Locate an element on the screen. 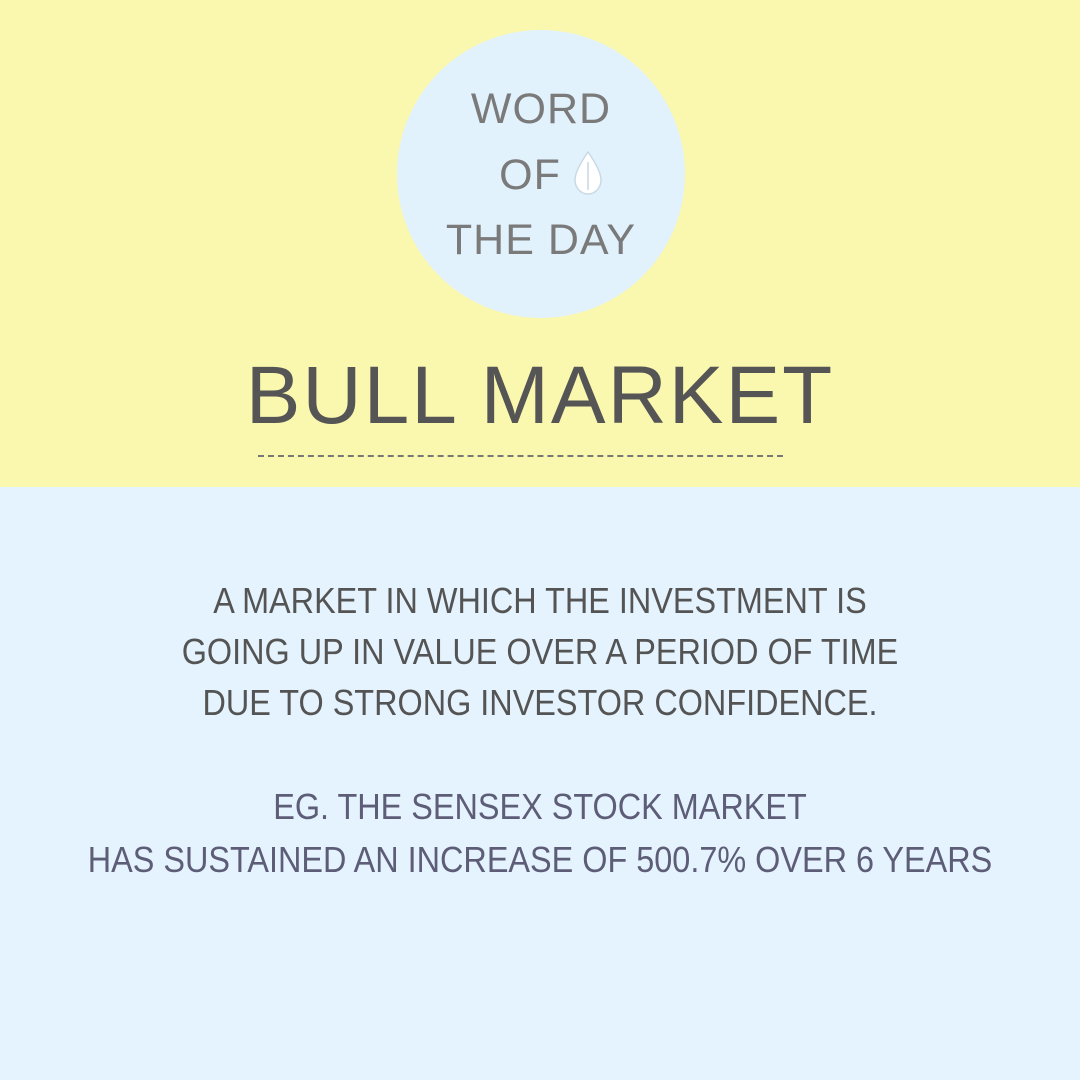  badge-line-the-day: THE DAY is located at coordinates (541, 240).